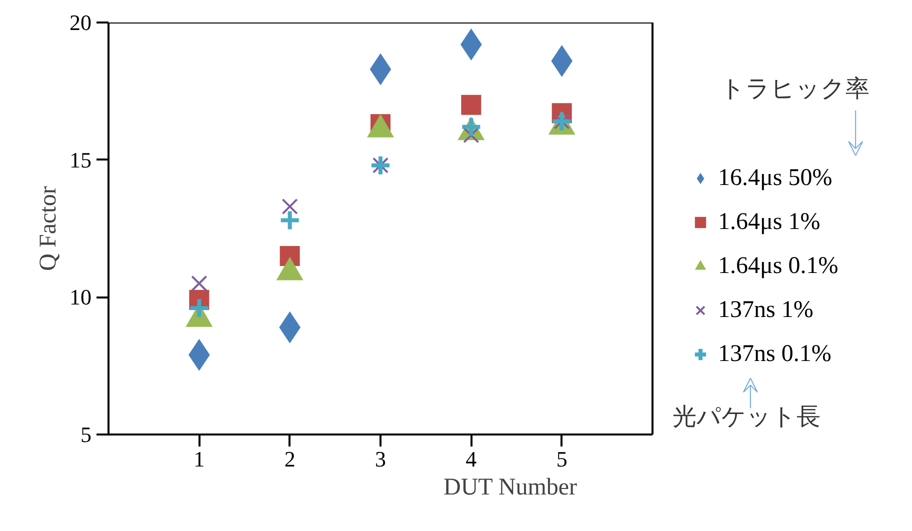  I want to click on x-axis-title: DUT Number, so click(511, 487).